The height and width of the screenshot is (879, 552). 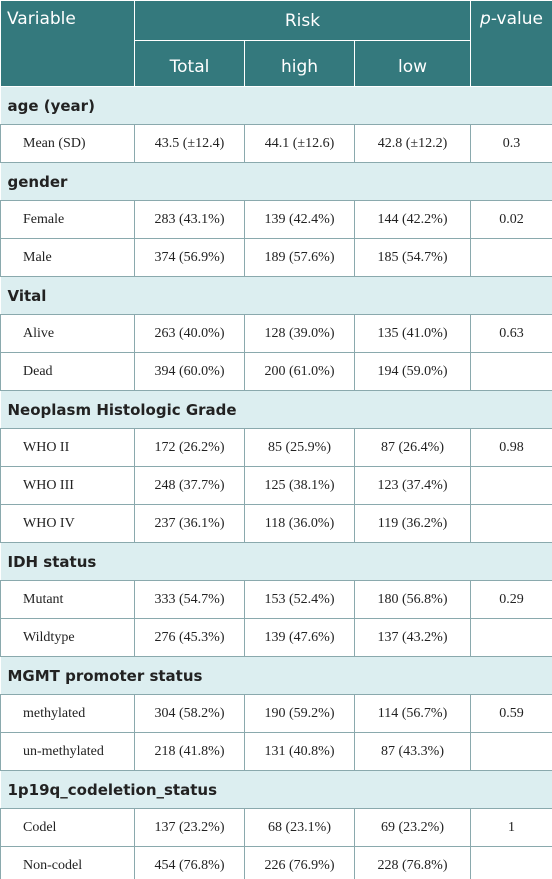 I want to click on cell: 131 (40.8%), so click(x=299, y=751).